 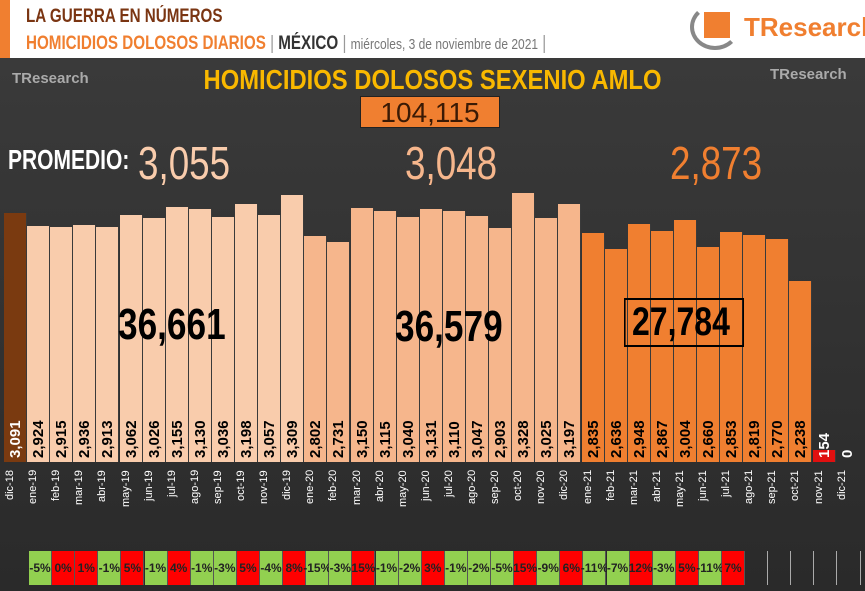 I want to click on value-label: 3,155, so click(x=177, y=439).